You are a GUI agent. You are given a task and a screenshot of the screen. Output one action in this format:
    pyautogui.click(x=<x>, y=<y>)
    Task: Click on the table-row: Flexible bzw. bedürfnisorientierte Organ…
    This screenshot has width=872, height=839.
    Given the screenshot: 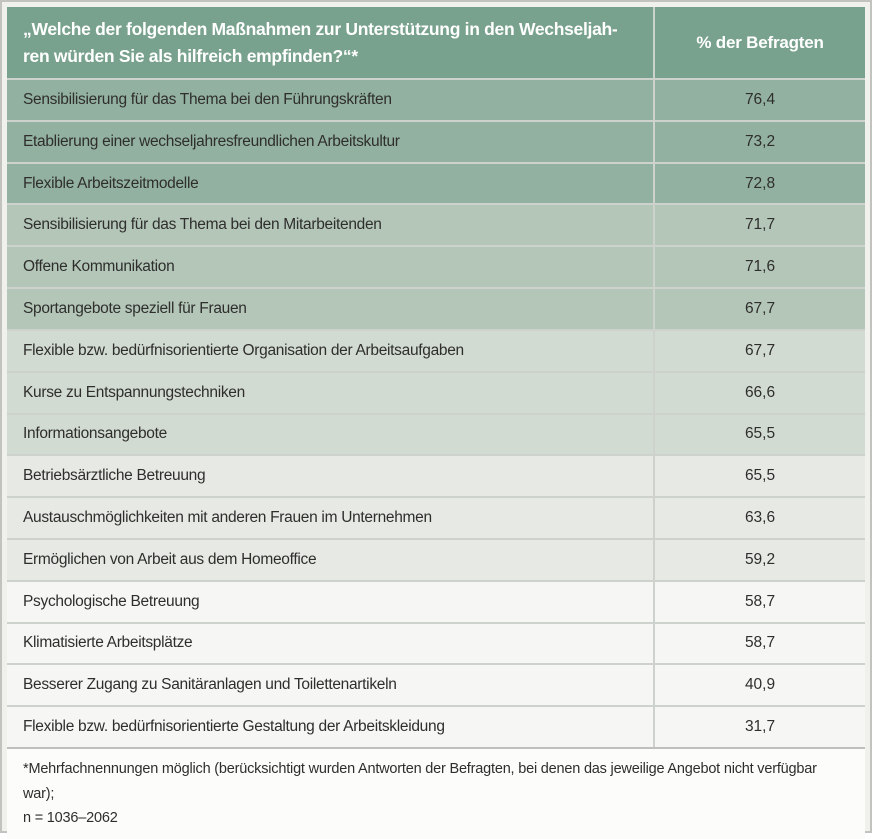 What is the action you would take?
    pyautogui.click(x=436, y=349)
    